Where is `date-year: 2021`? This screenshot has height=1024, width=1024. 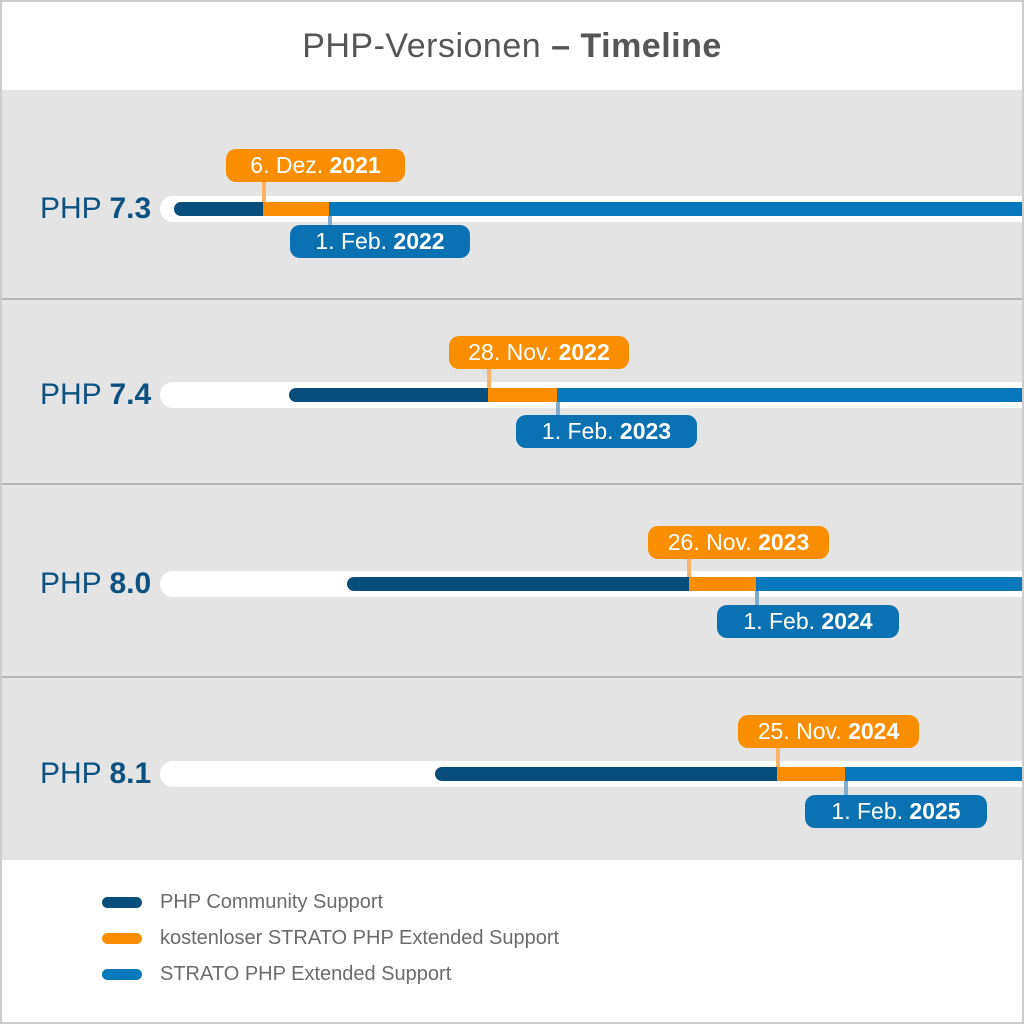
date-year: 2021 is located at coordinates (355, 165).